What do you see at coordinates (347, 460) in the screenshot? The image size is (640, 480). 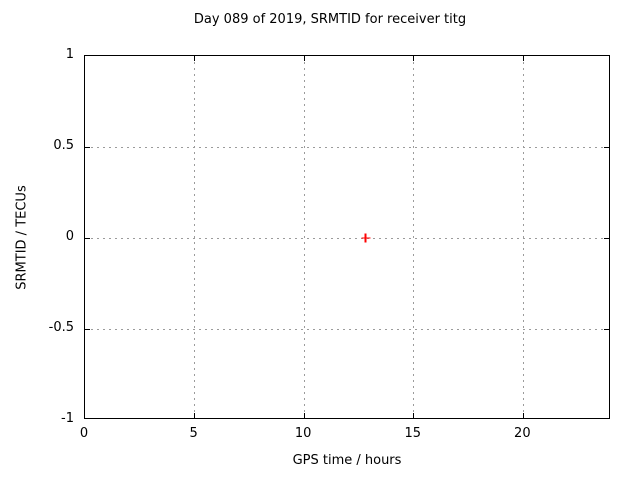 I see `x-axis-label: GPS time / hours` at bounding box center [347, 460].